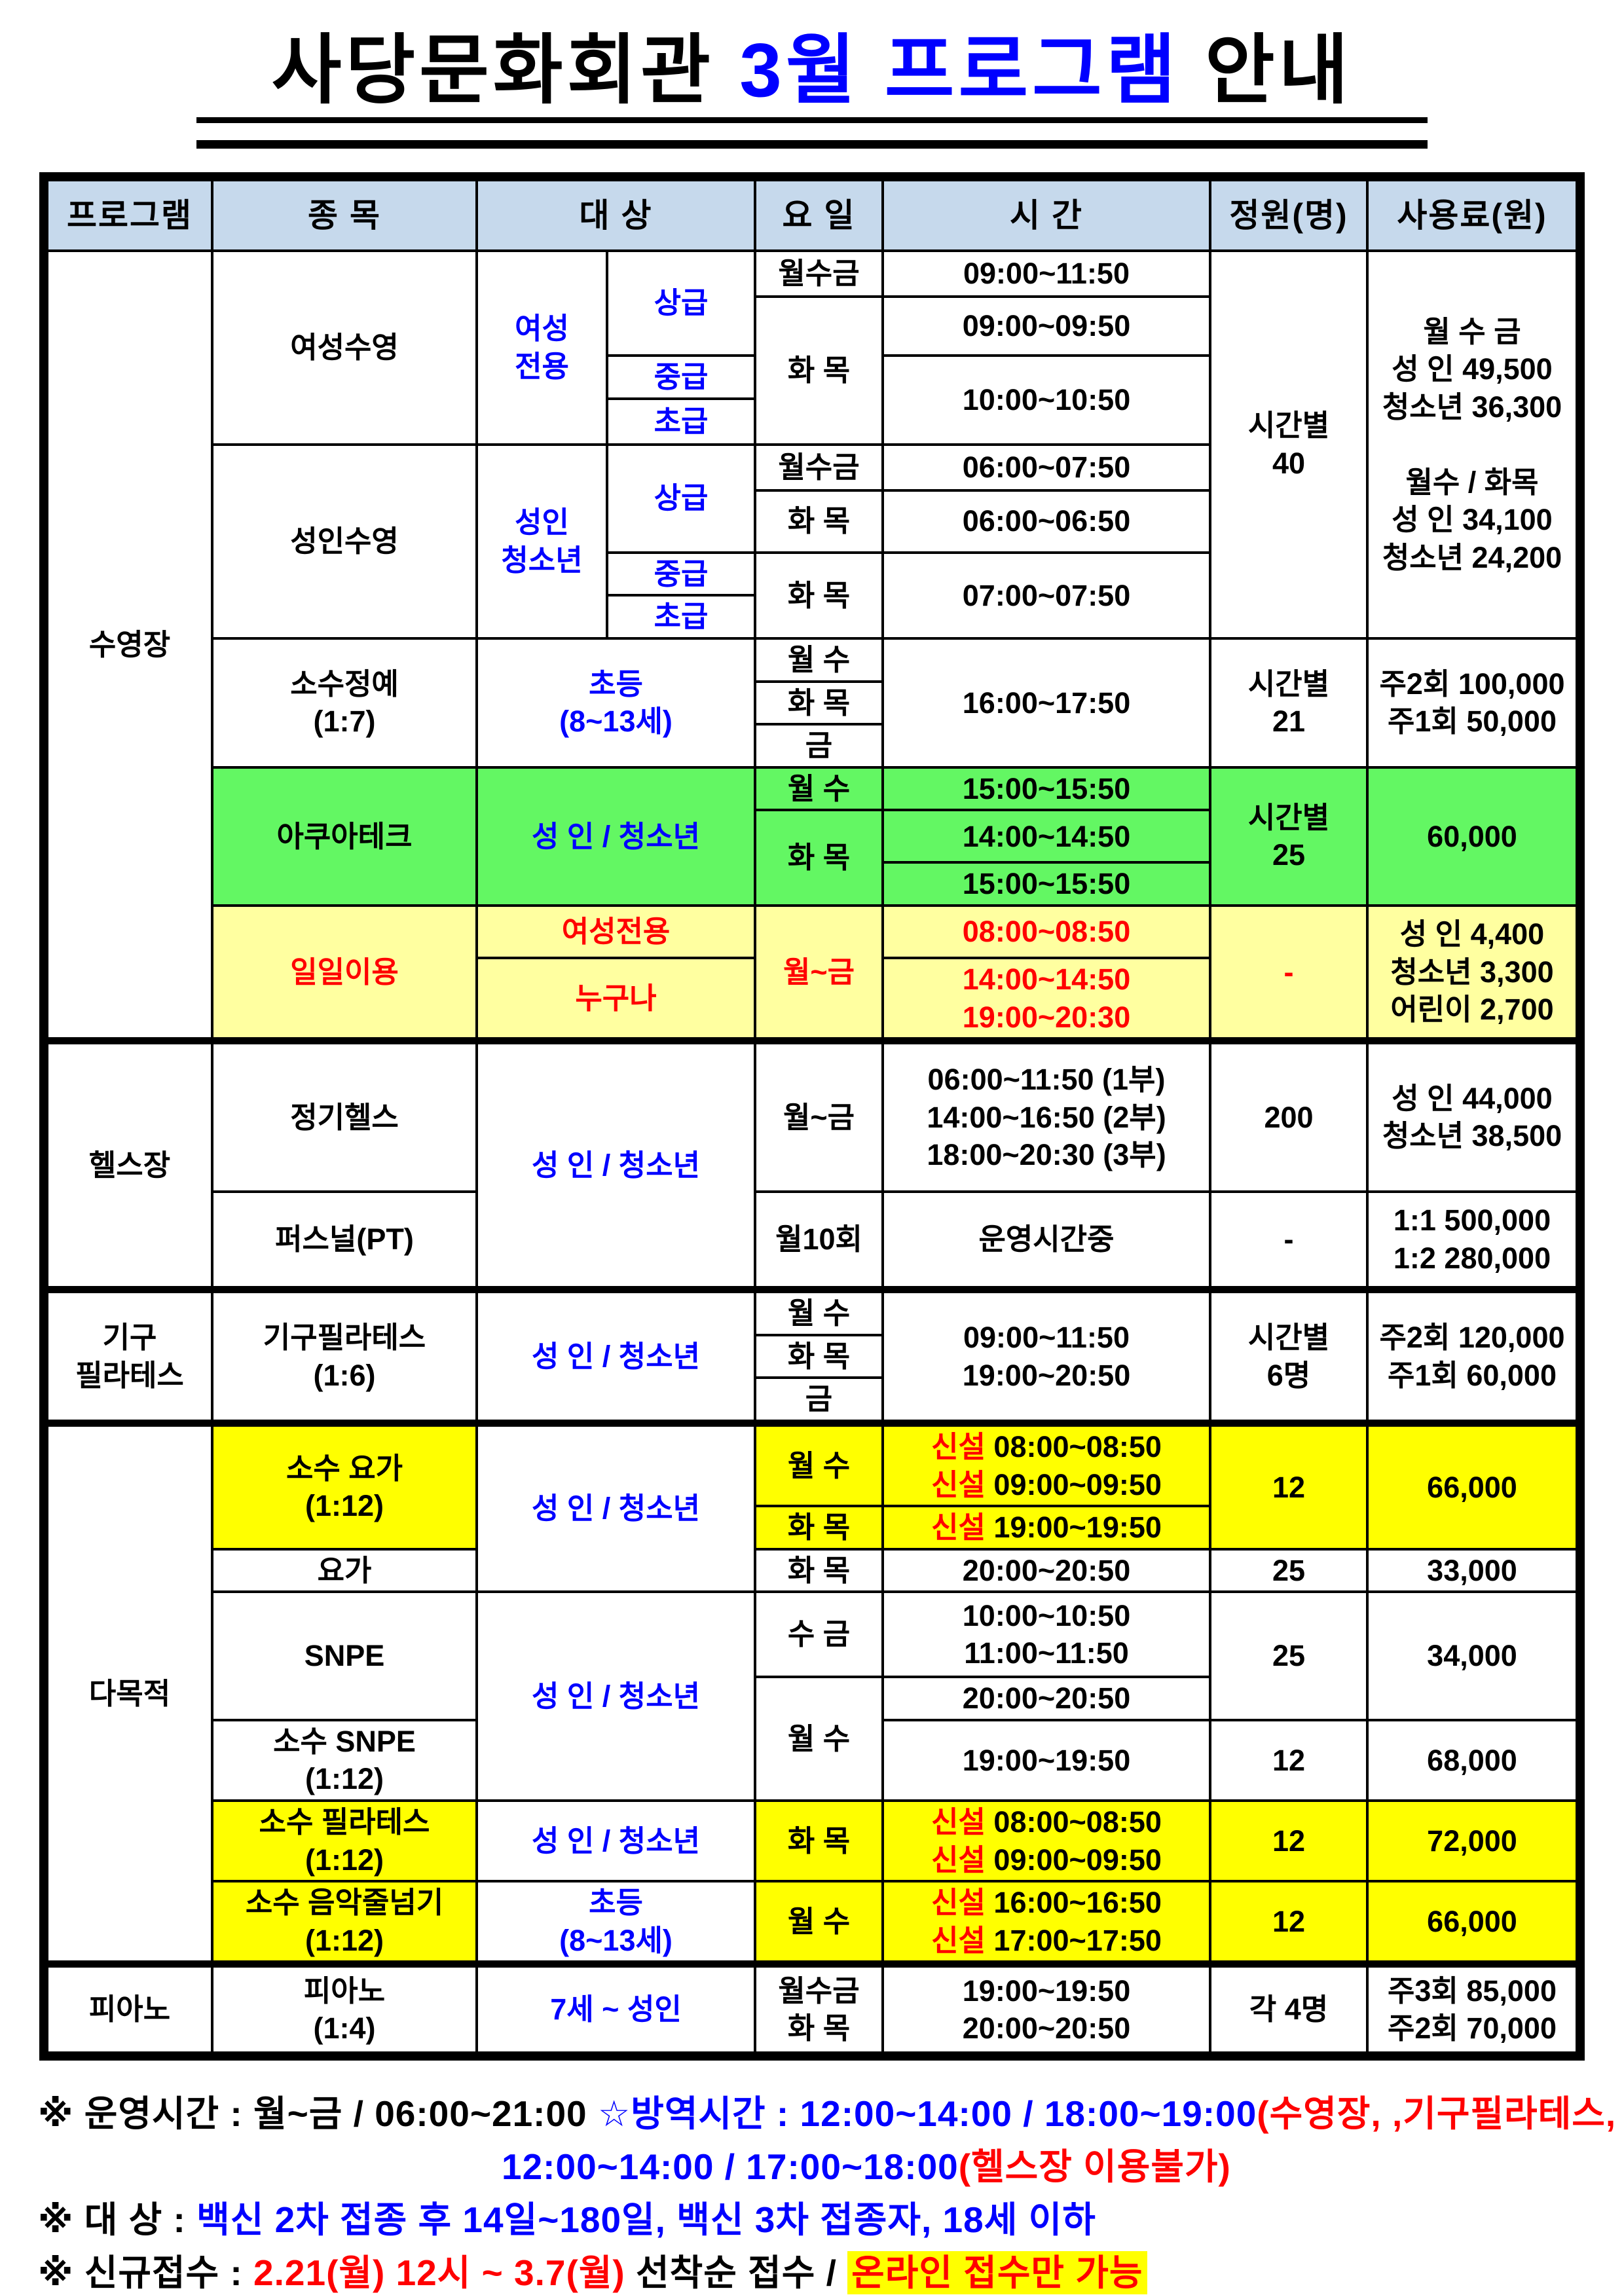  I want to click on cell-fee: 60,000, so click(1473, 836).